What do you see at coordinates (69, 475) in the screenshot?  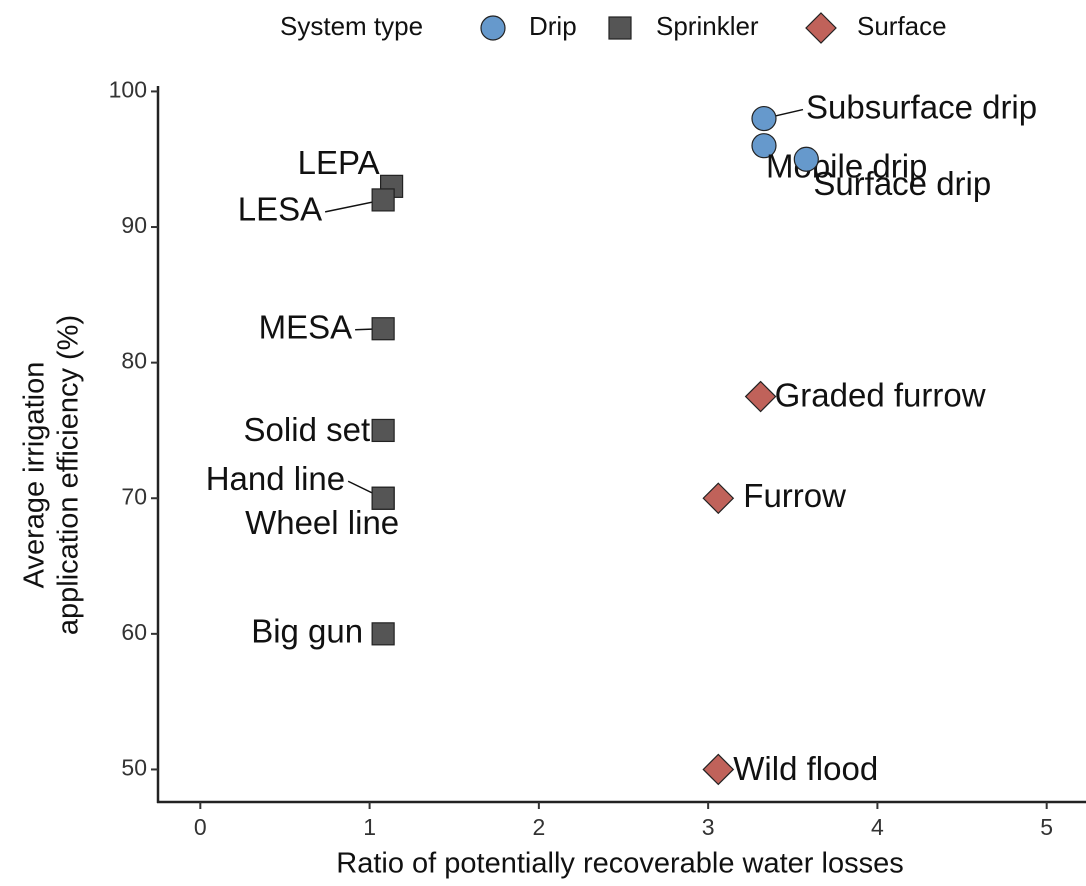 I see `y-axis-title: application efficiency (%)` at bounding box center [69, 475].